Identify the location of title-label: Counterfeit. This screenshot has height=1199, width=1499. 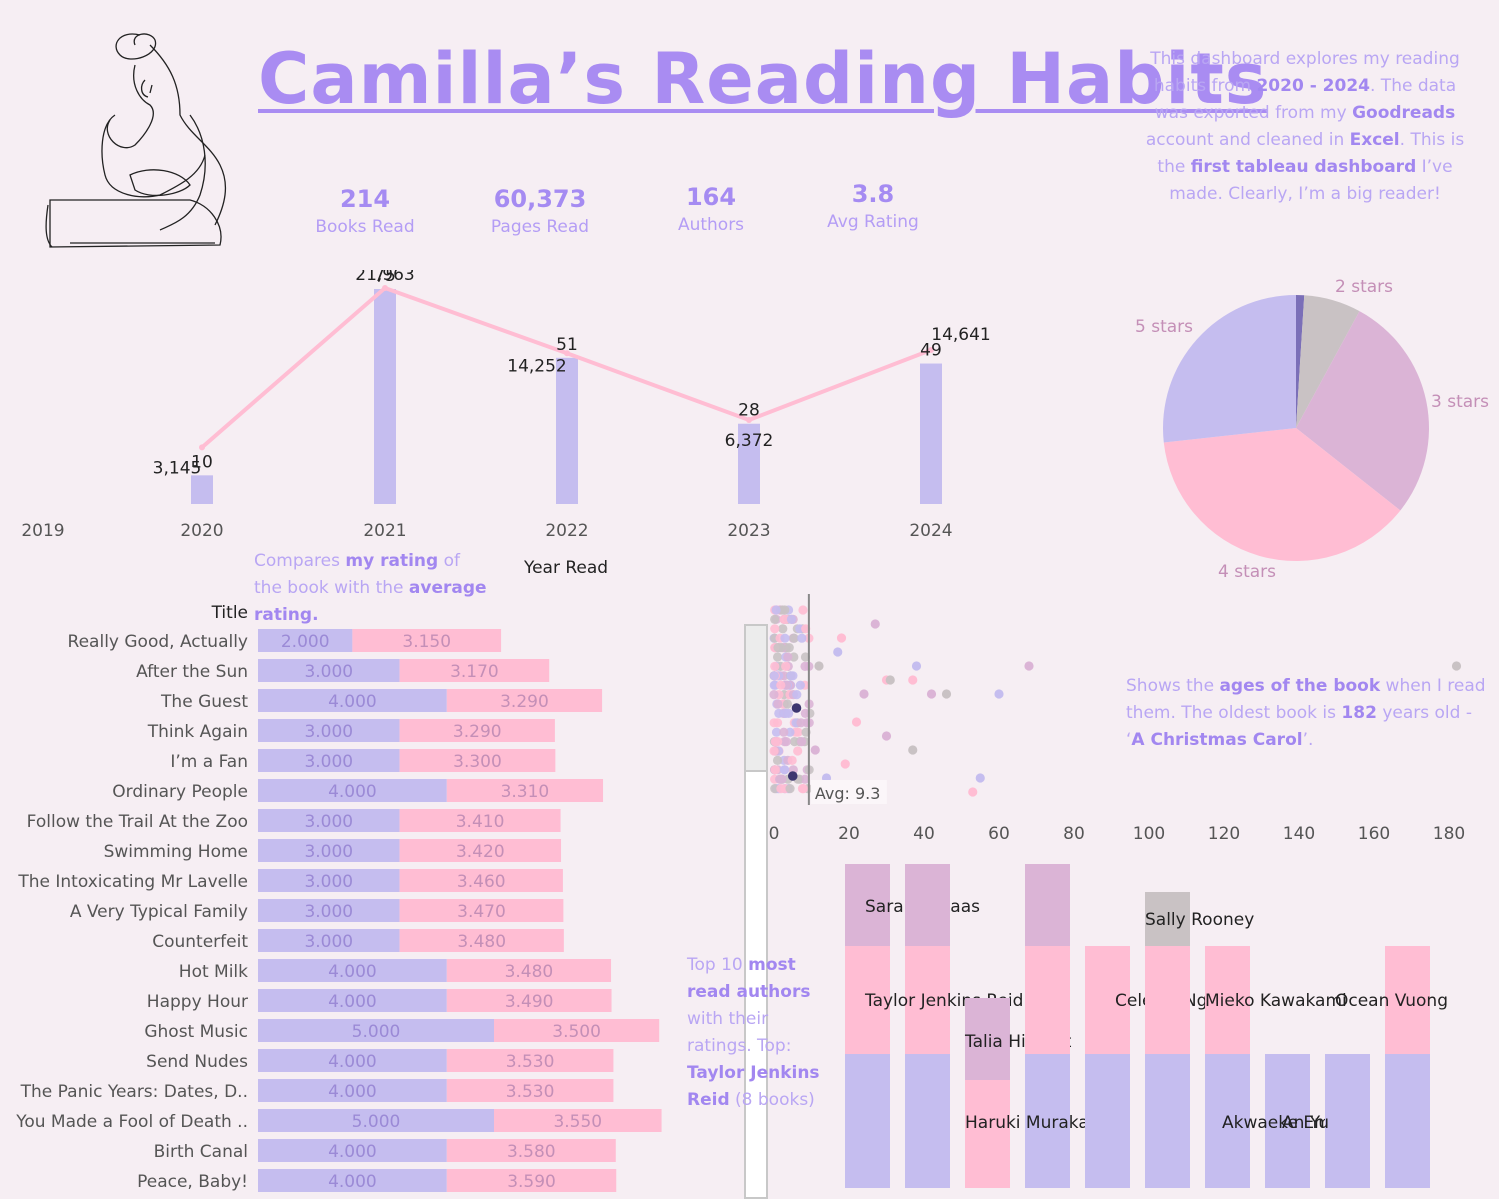
(200, 942).